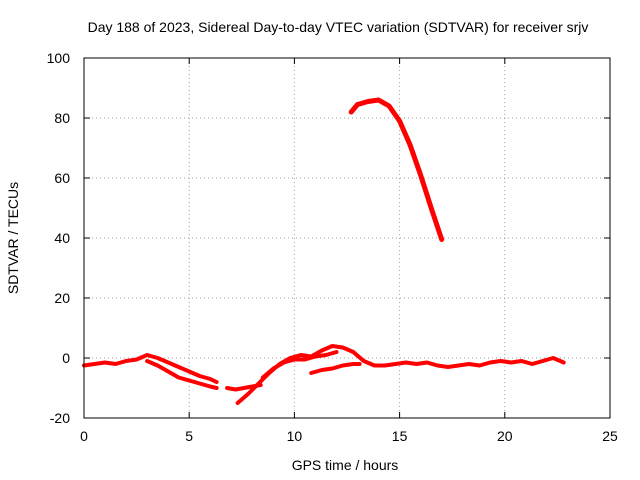 The height and width of the screenshot is (480, 640). I want to click on y-tick-label: -20, so click(60, 418).